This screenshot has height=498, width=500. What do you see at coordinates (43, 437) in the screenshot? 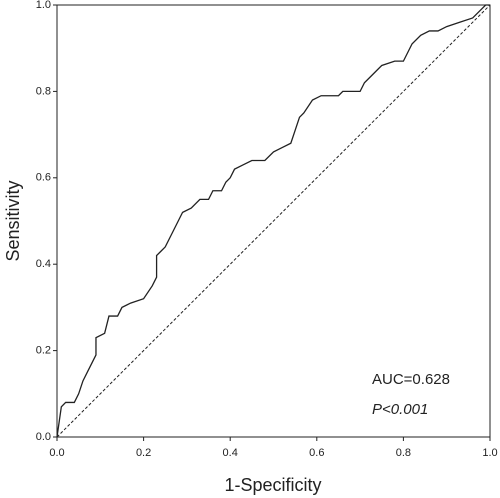
I see `y-tick-label: 0.0` at bounding box center [43, 437].